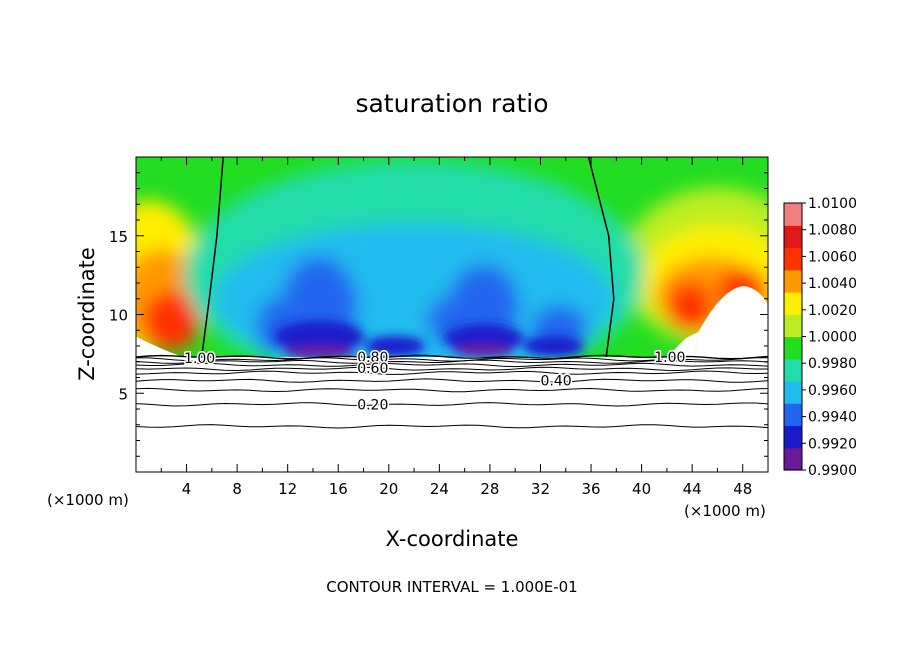 The image size is (904, 654). I want to click on y-tick-label: 15, so click(118, 237).